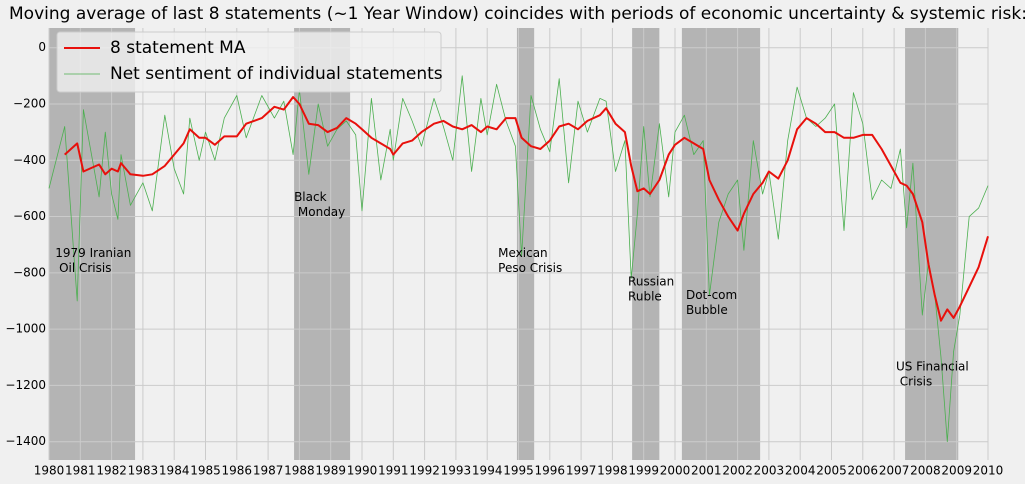 This screenshot has width=1025, height=484. I want to click on x-tick-label: 1997, so click(581, 471).